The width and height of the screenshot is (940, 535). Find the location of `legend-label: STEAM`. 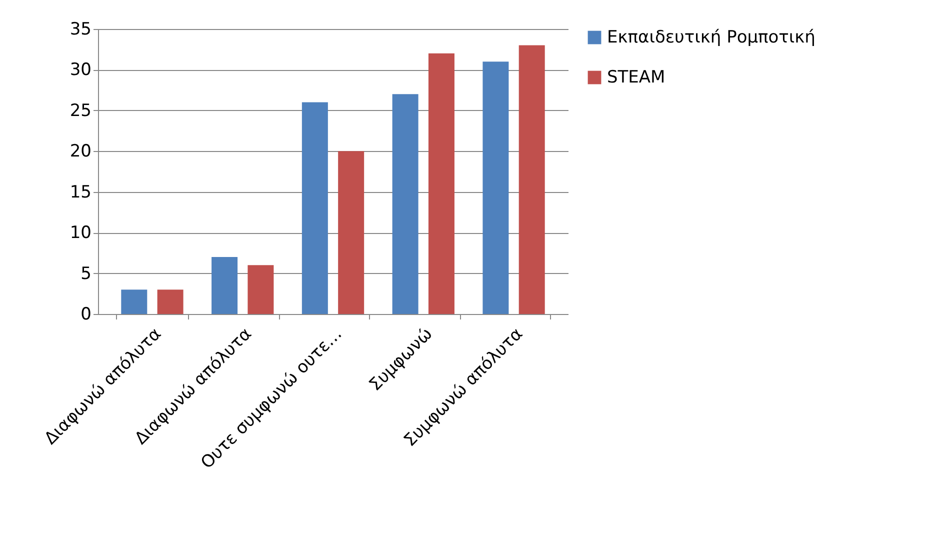

legend-label: STEAM is located at coordinates (636, 78).